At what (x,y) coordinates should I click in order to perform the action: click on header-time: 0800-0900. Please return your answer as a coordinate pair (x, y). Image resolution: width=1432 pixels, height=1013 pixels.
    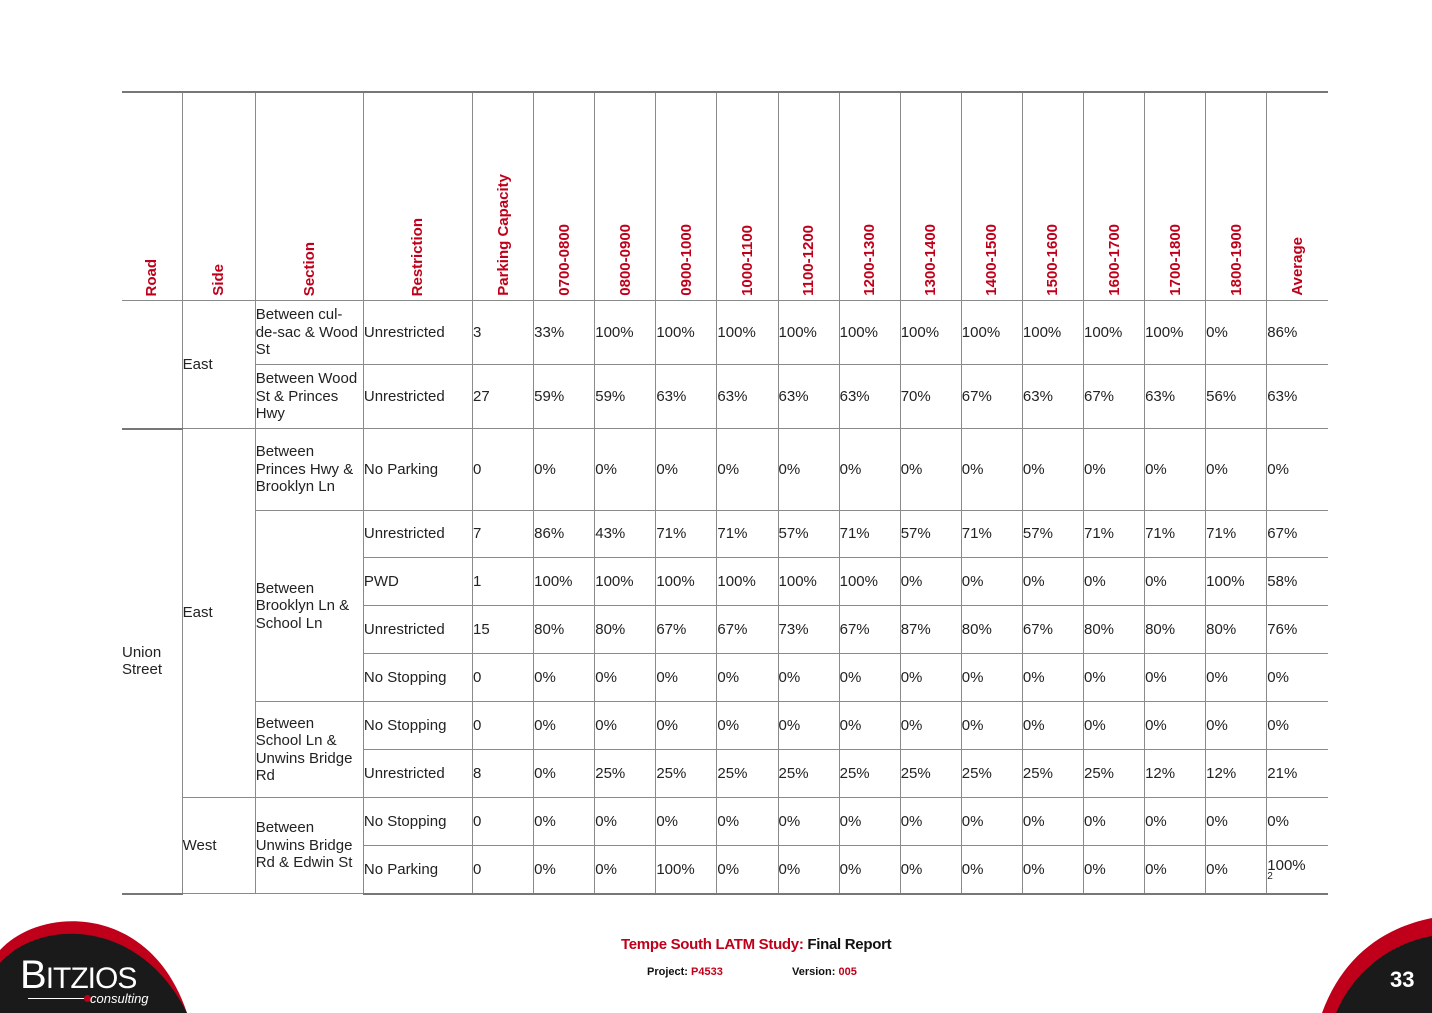
    Looking at the image, I should click on (625, 196).